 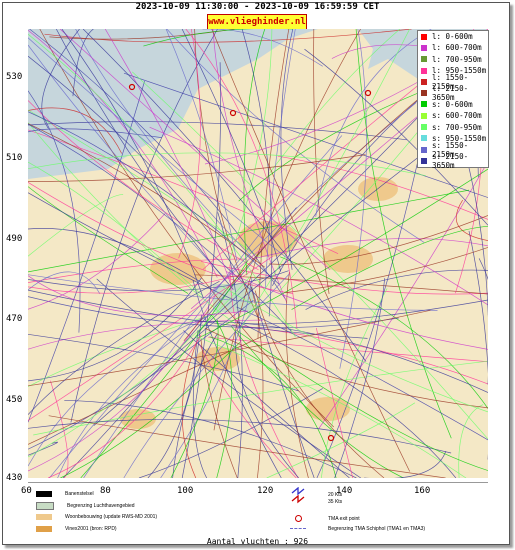 I want to click on legend-item: l: 600-700m, so click(x=453, y=47).